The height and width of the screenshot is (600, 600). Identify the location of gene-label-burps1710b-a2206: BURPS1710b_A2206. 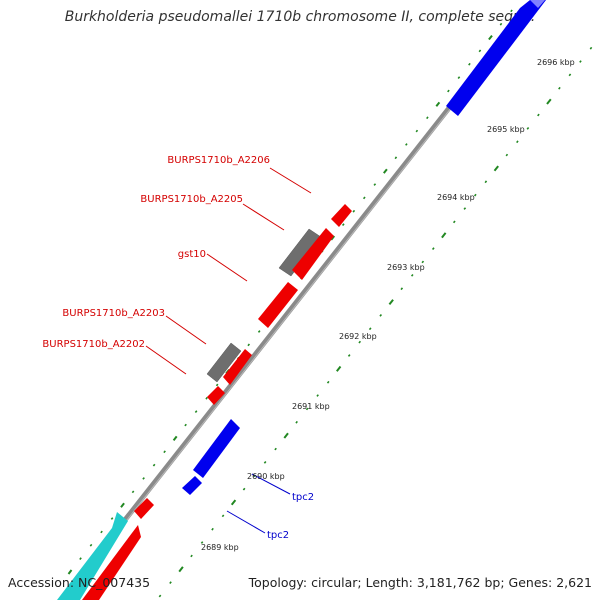
(218, 160).